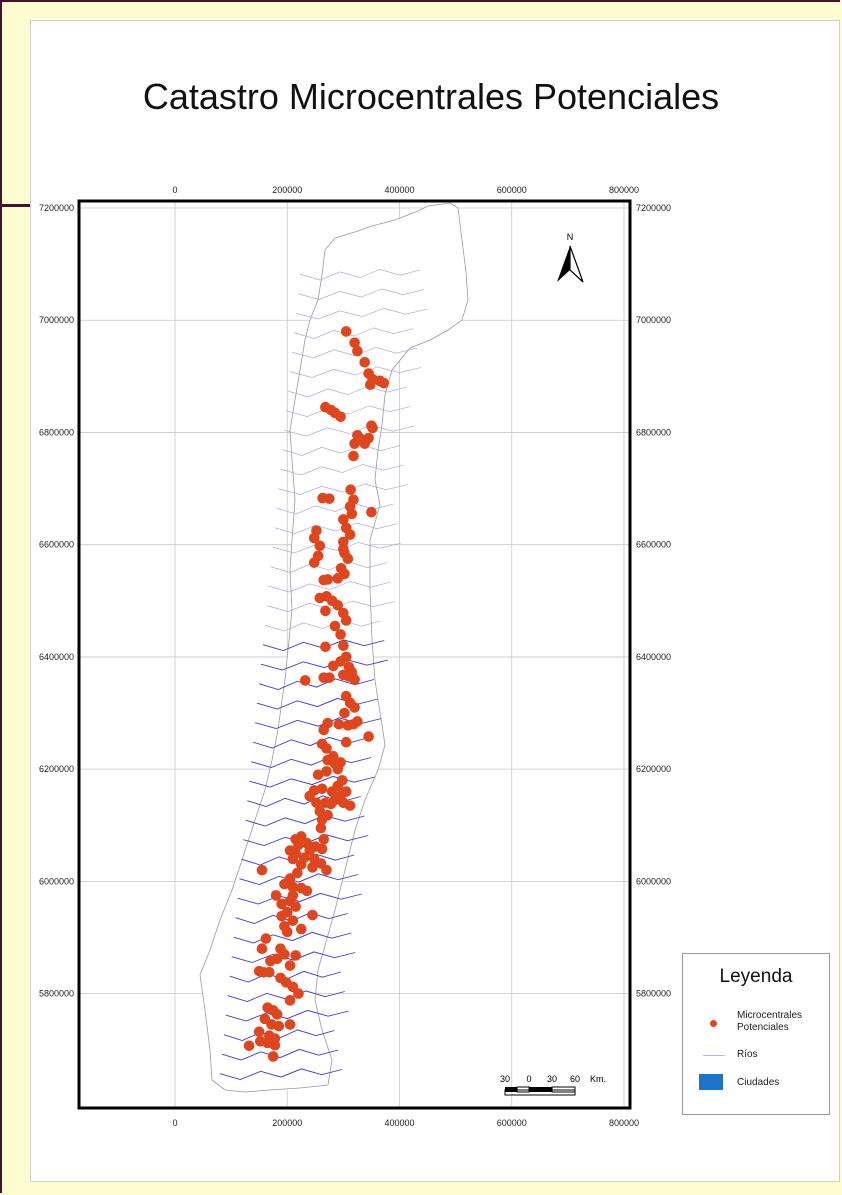 The image size is (842, 1195). I want to click on x-tick-label: 400000, so click(399, 190).